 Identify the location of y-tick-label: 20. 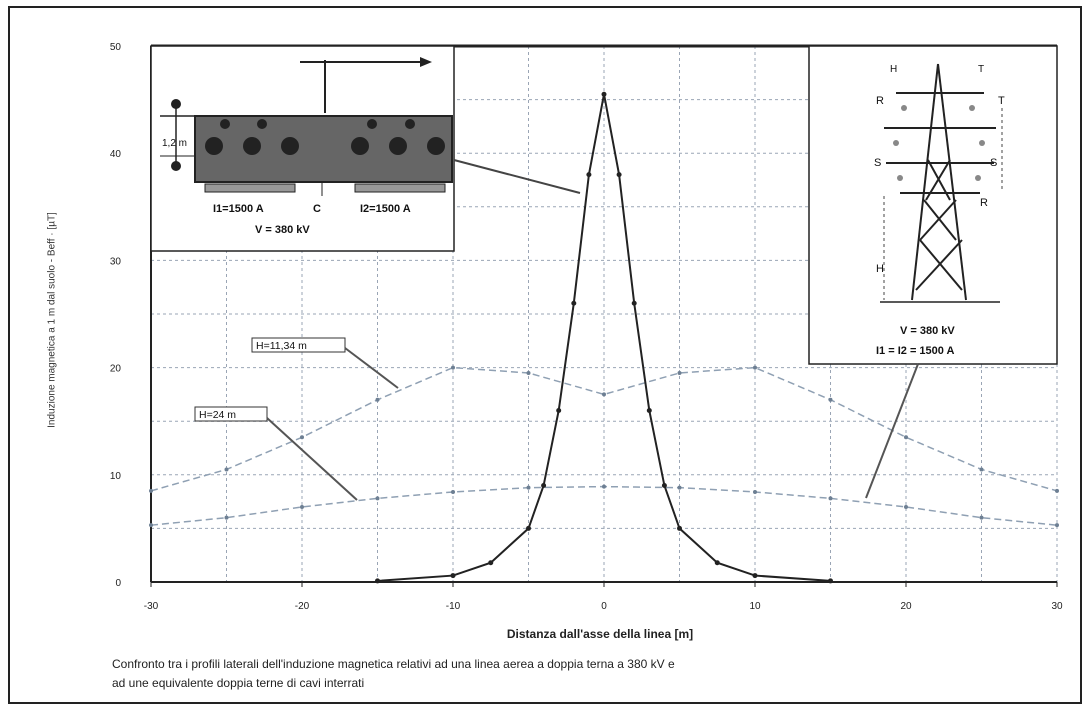
(116, 369).